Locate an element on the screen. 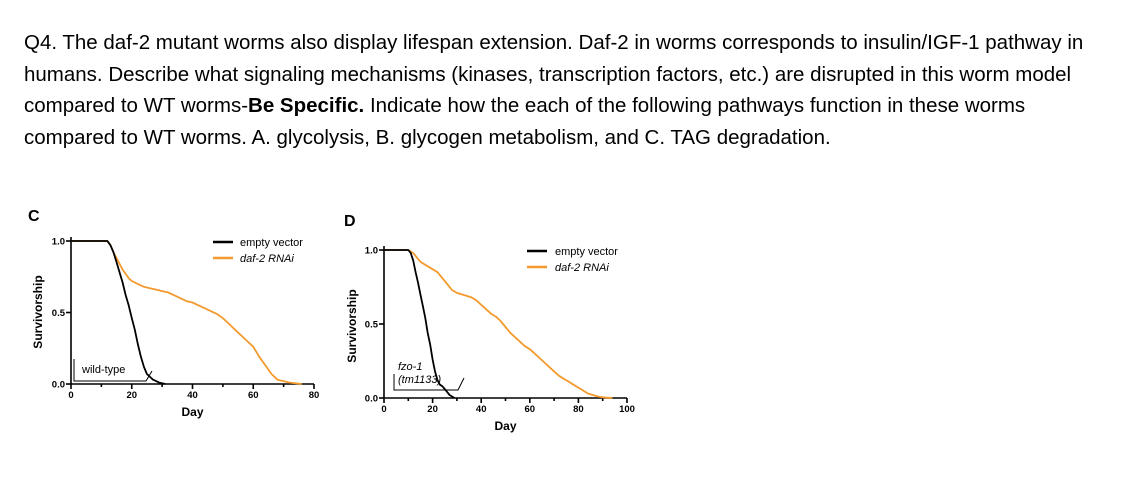 The width and height of the screenshot is (1137, 493). panel-c-y-axis-label: Survivorship is located at coordinates (38, 311).